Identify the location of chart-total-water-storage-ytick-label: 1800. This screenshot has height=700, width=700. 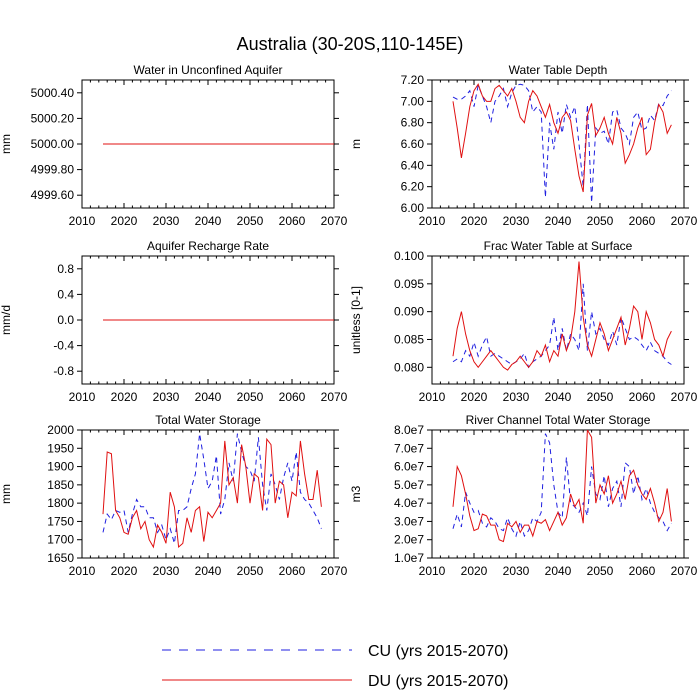
(60, 503).